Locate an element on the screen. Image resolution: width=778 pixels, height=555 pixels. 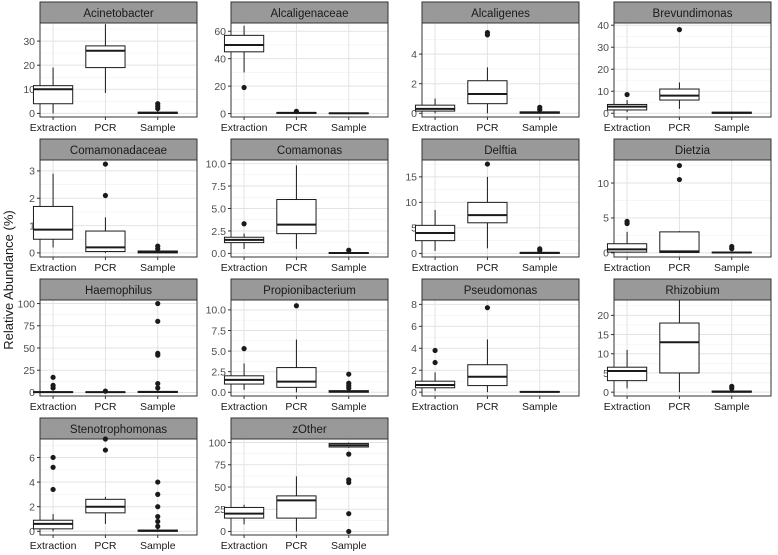
box-alcaligenes-extraction is located at coordinates (435, 106).